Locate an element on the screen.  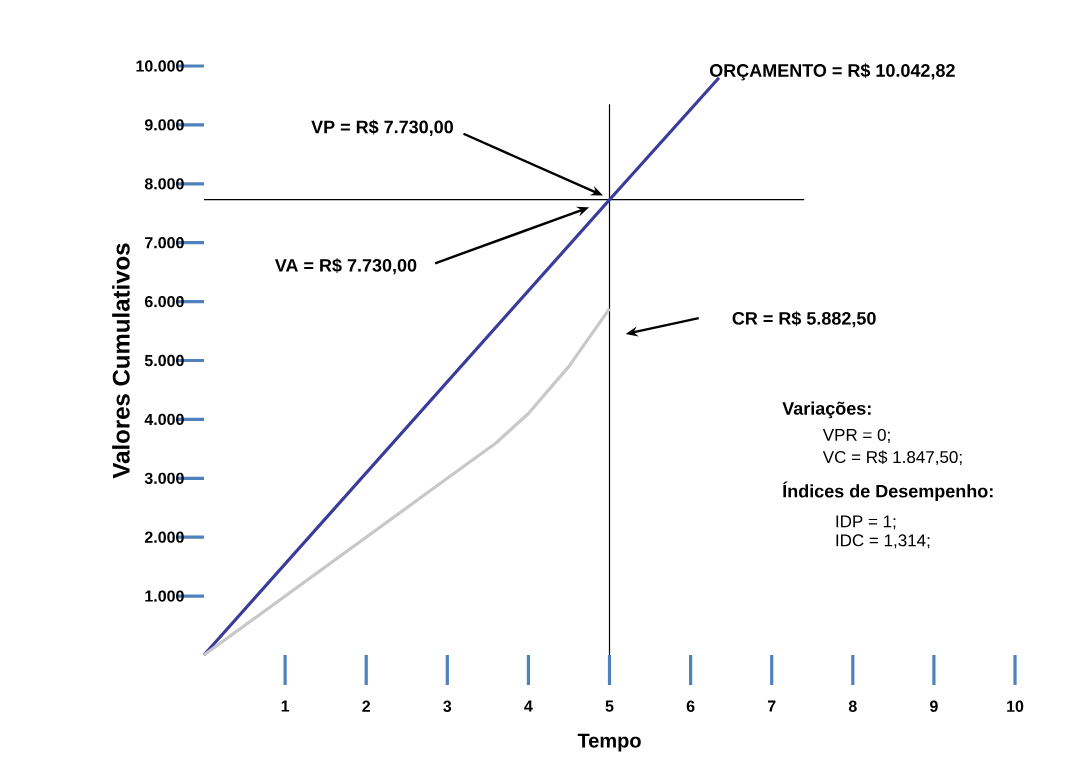
y-tick-label: 8.000 is located at coordinates (164, 184).